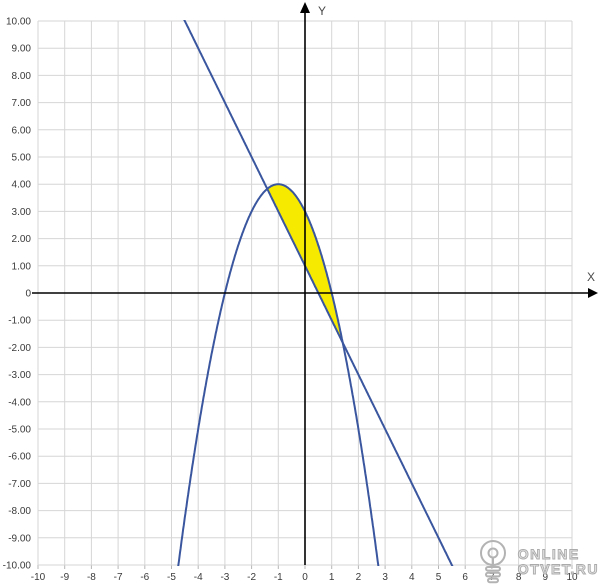 Image resolution: width=600 pixels, height=588 pixels. What do you see at coordinates (28, 294) in the screenshot?
I see `y-tick-label: 0` at bounding box center [28, 294].